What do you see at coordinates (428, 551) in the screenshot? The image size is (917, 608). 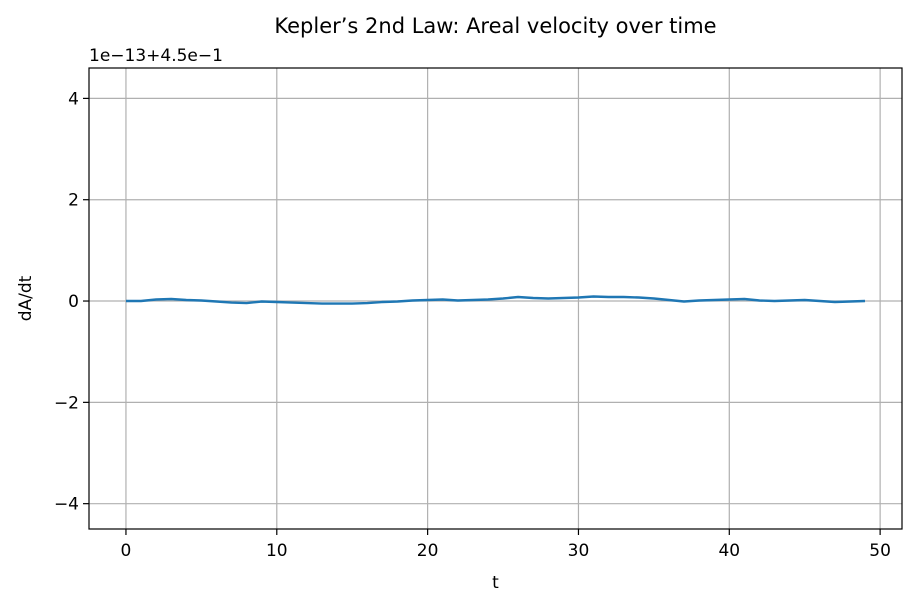 I see `x-tick-label: 20` at bounding box center [428, 551].